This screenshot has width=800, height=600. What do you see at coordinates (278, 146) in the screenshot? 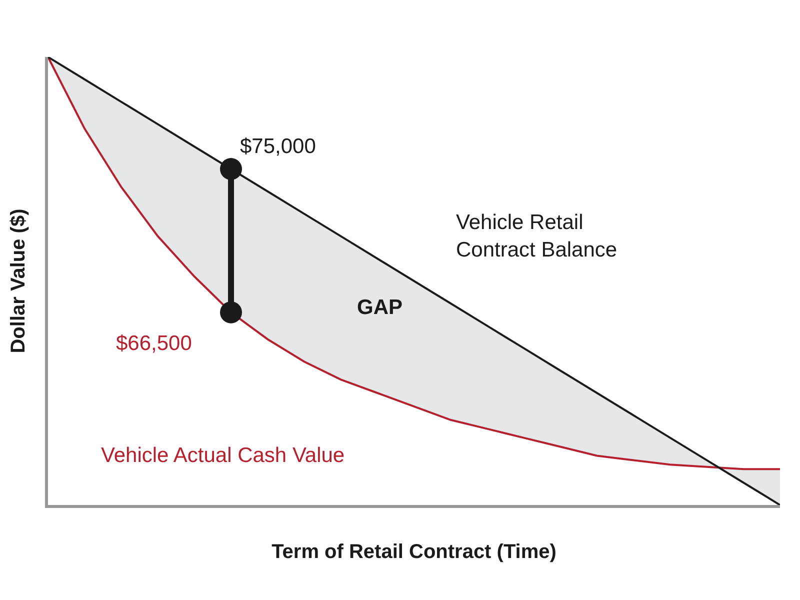
I see `annotation: $75,000` at bounding box center [278, 146].